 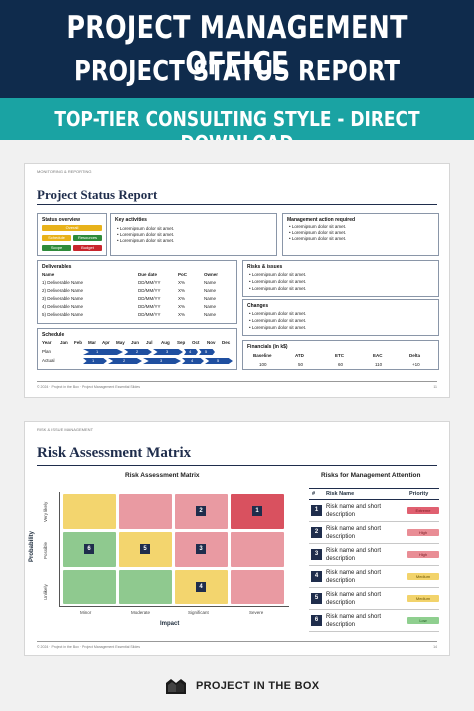 I want to click on table-cell: 2) Deliverable Name, so click(x=63, y=290).